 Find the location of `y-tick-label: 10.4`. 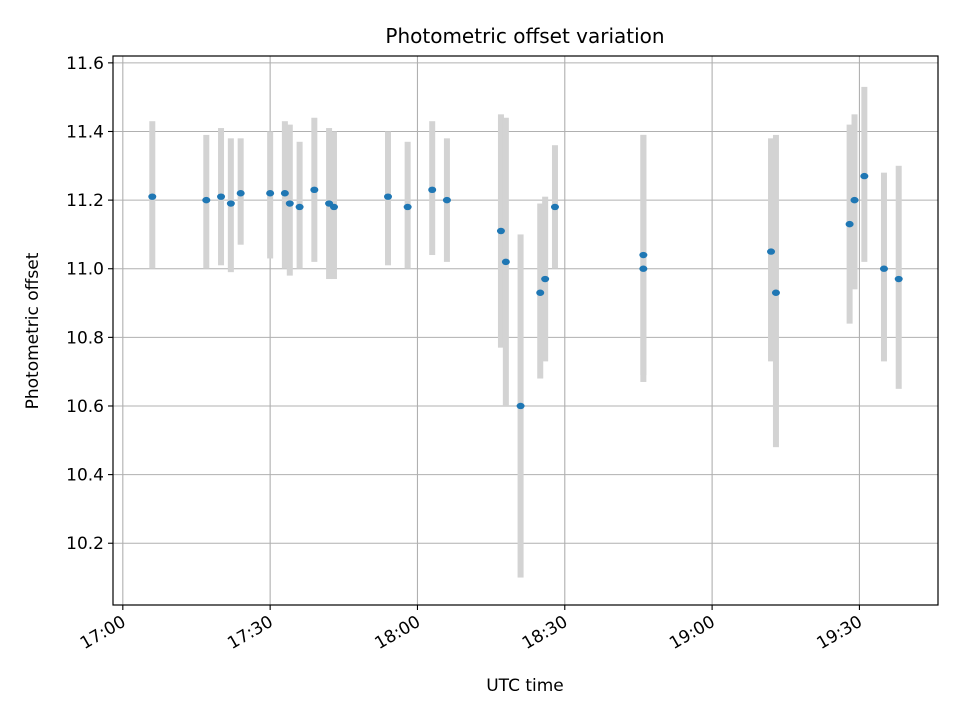

y-tick-label: 10.4 is located at coordinates (85, 476).